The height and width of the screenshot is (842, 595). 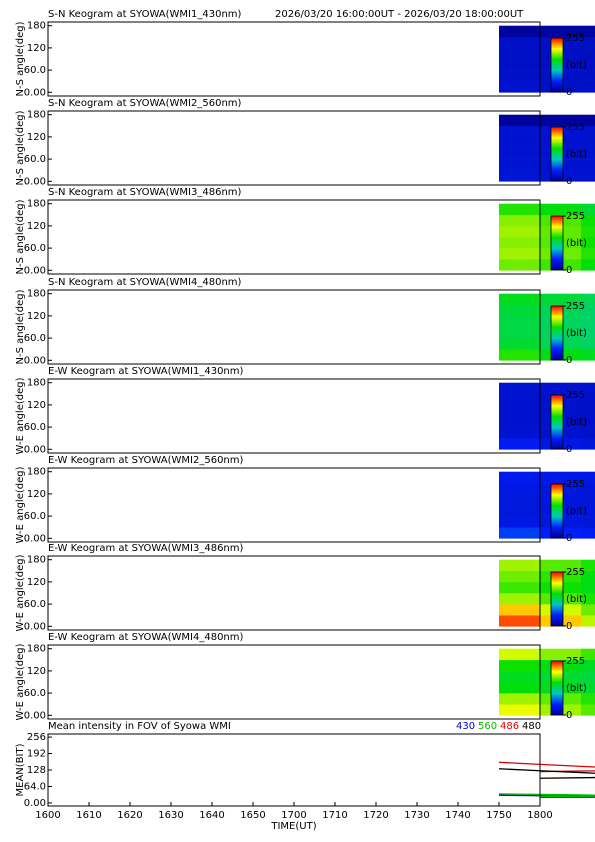 I want to click on x-tick-label: 1740, so click(x=457, y=815).